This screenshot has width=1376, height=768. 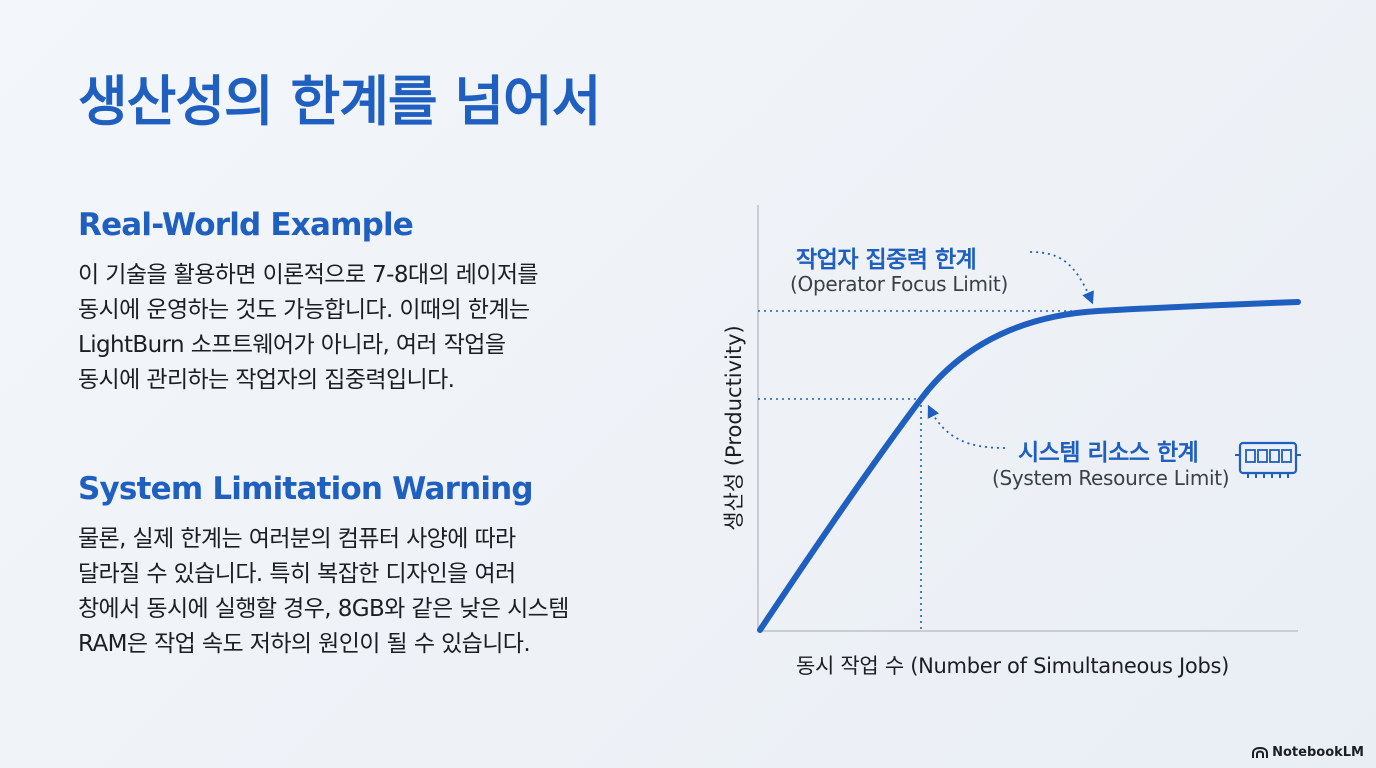 What do you see at coordinates (886, 260) in the screenshot?
I see `operator-limit-title: 작업자 집중력 한계` at bounding box center [886, 260].